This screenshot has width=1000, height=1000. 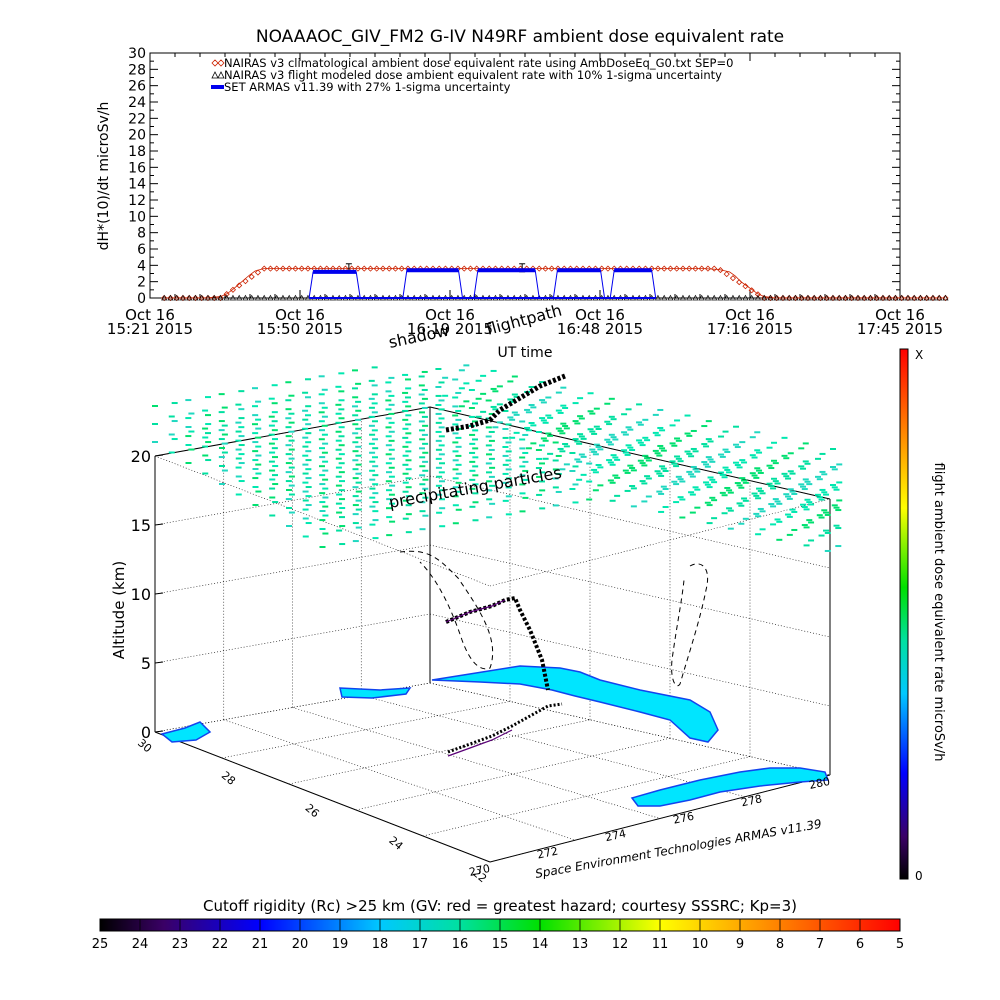 What do you see at coordinates (630, 660) in the screenshot?
I see `grid-line` at bounding box center [630, 660].